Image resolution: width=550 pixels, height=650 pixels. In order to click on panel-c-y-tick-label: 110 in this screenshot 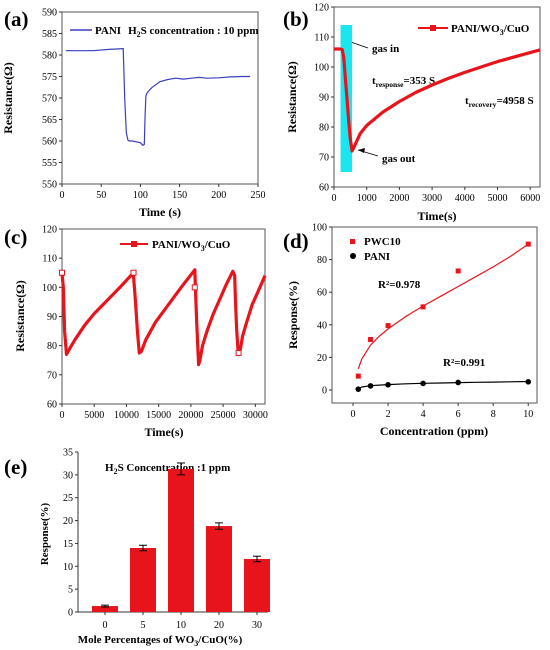, I will do `click(49, 259)`.